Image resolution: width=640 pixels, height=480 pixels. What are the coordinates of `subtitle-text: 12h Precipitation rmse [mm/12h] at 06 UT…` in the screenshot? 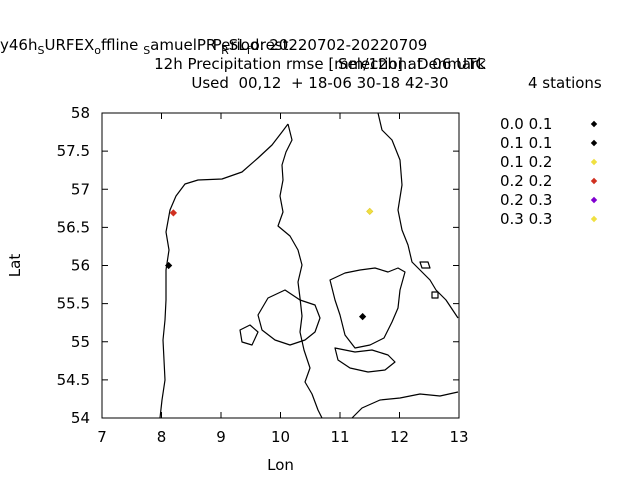 It's located at (320, 64).